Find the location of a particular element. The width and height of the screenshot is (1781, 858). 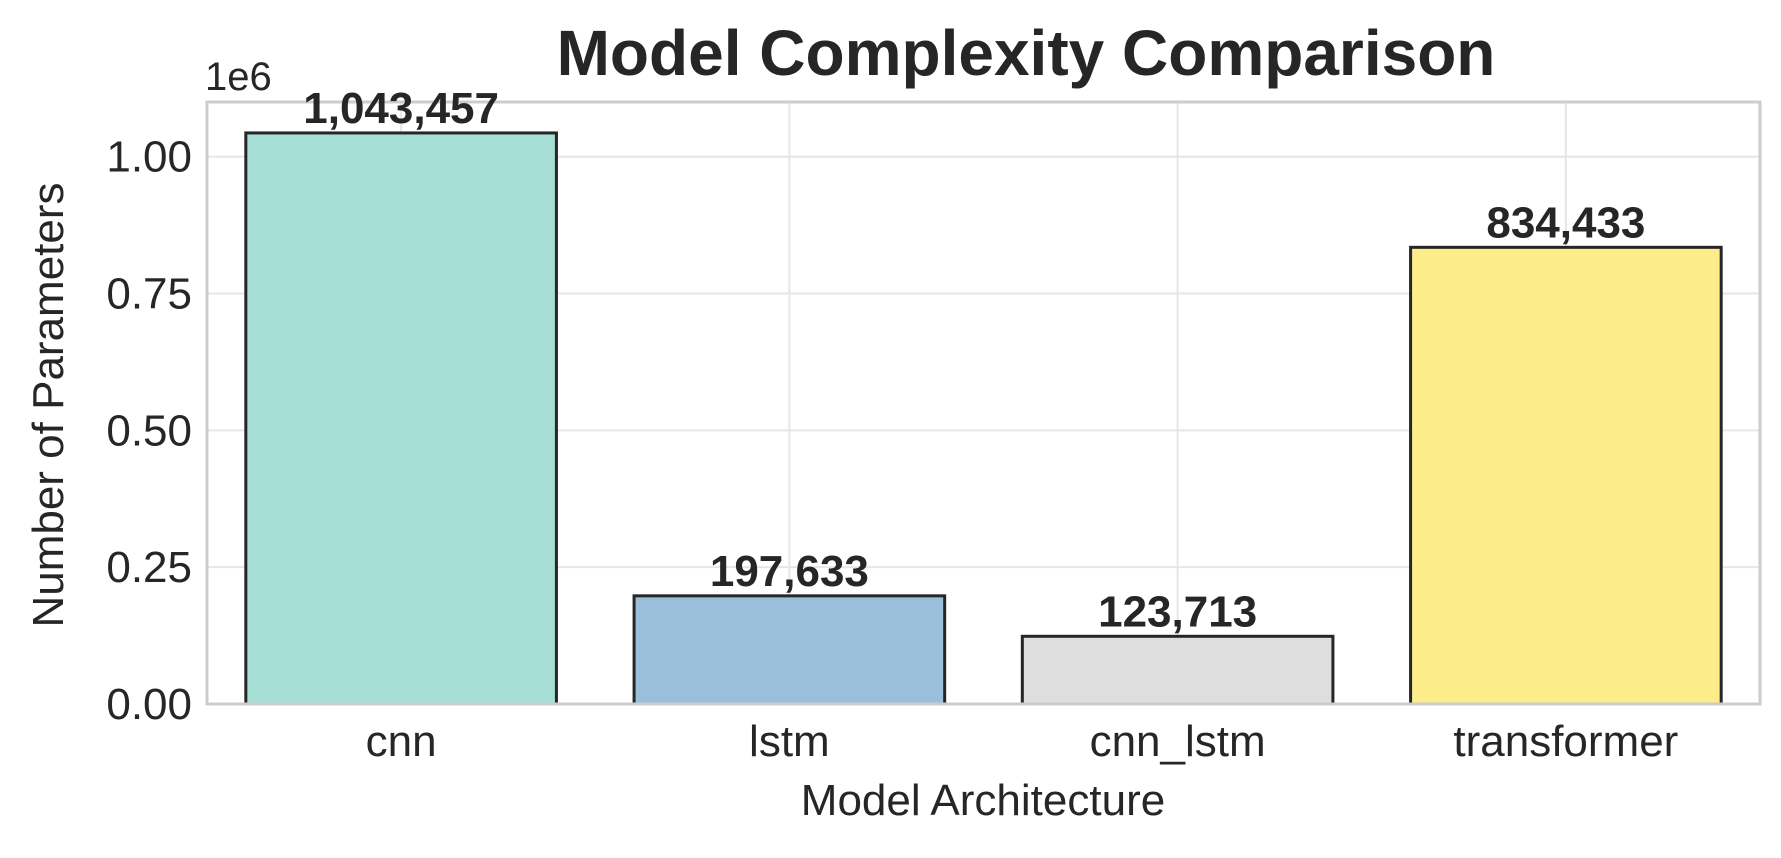

bar-lstm is located at coordinates (789, 650).